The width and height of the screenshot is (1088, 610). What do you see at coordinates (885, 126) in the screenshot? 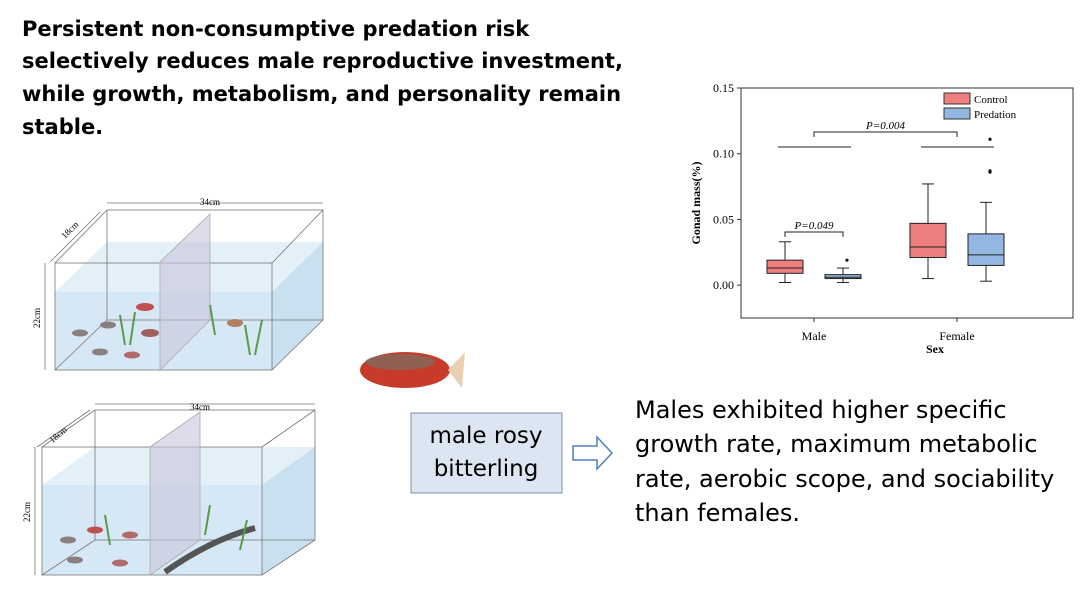
I see `significance-label: P=0.004` at bounding box center [885, 126].